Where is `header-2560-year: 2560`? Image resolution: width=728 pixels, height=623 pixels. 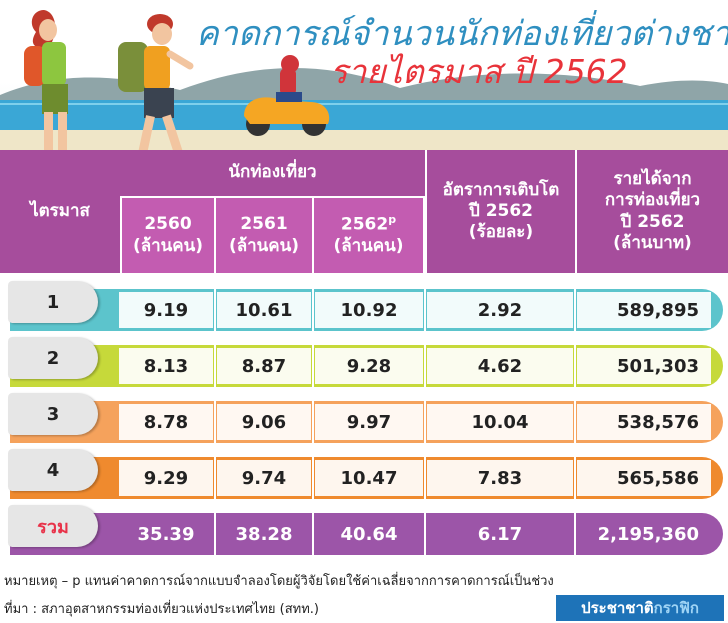
header-2560-year: 2560 is located at coordinates (168, 224).